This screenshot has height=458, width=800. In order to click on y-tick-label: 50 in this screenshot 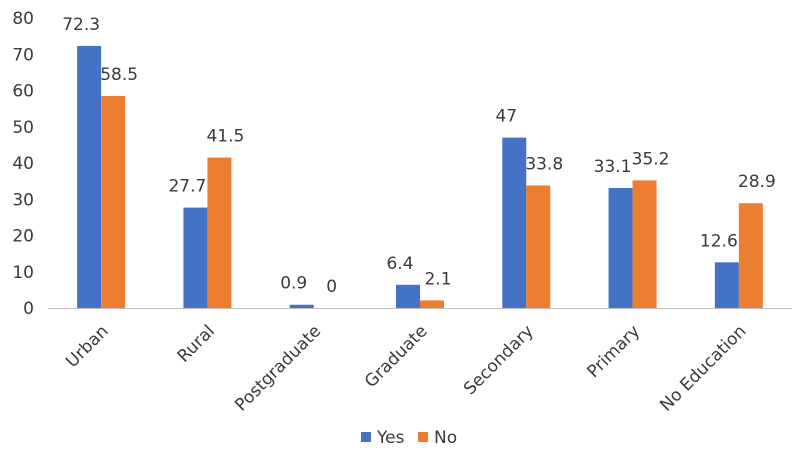, I will do `click(23, 128)`.